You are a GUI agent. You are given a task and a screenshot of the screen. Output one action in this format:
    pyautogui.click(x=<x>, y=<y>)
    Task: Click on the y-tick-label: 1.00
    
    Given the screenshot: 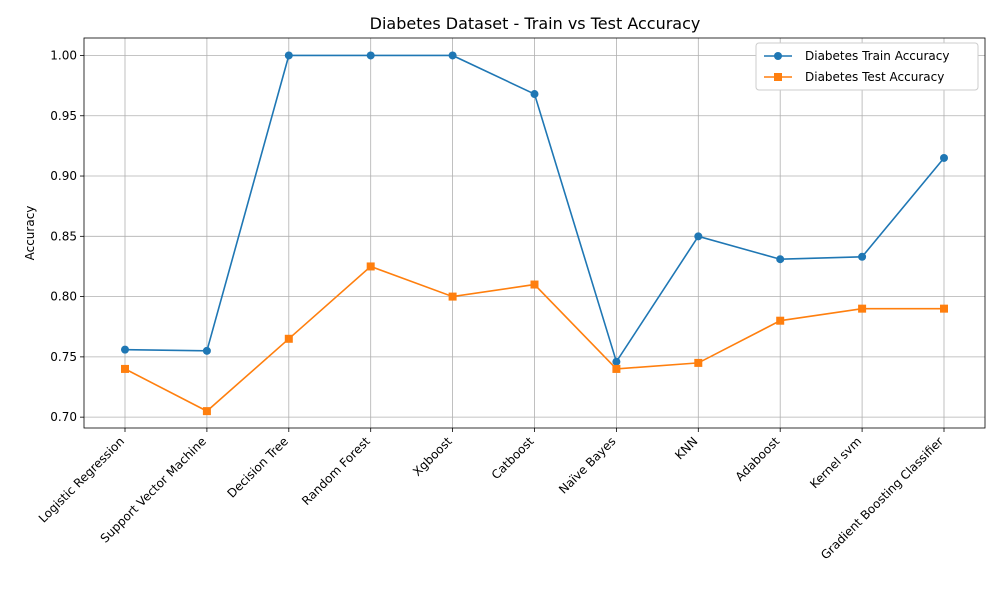 What is the action you would take?
    pyautogui.click(x=63, y=55)
    